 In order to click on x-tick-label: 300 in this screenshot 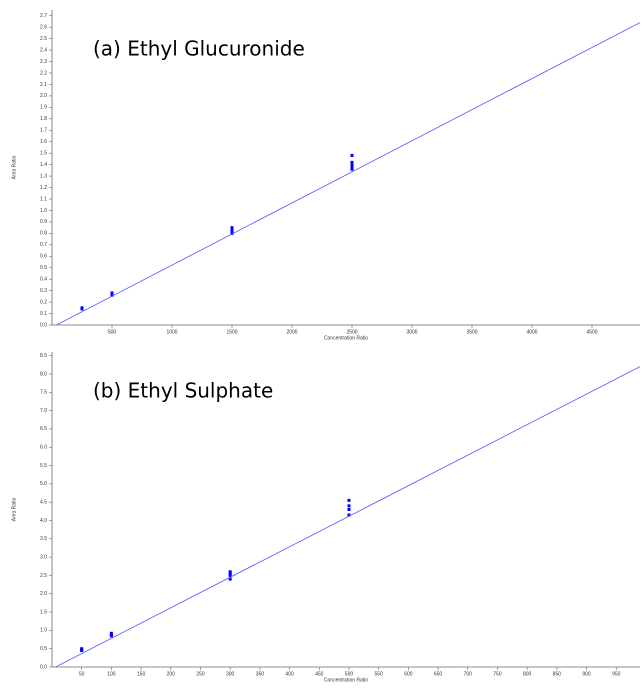, I will do `click(230, 674)`.